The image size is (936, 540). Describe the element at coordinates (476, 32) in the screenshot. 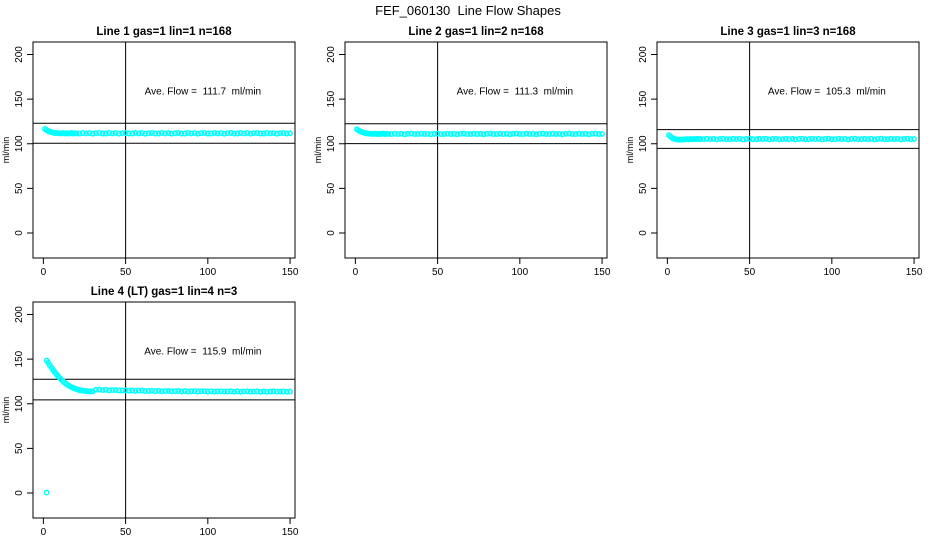

I see `subplot-title: Line 2 gas=1 lin=2 n=168` at that location.